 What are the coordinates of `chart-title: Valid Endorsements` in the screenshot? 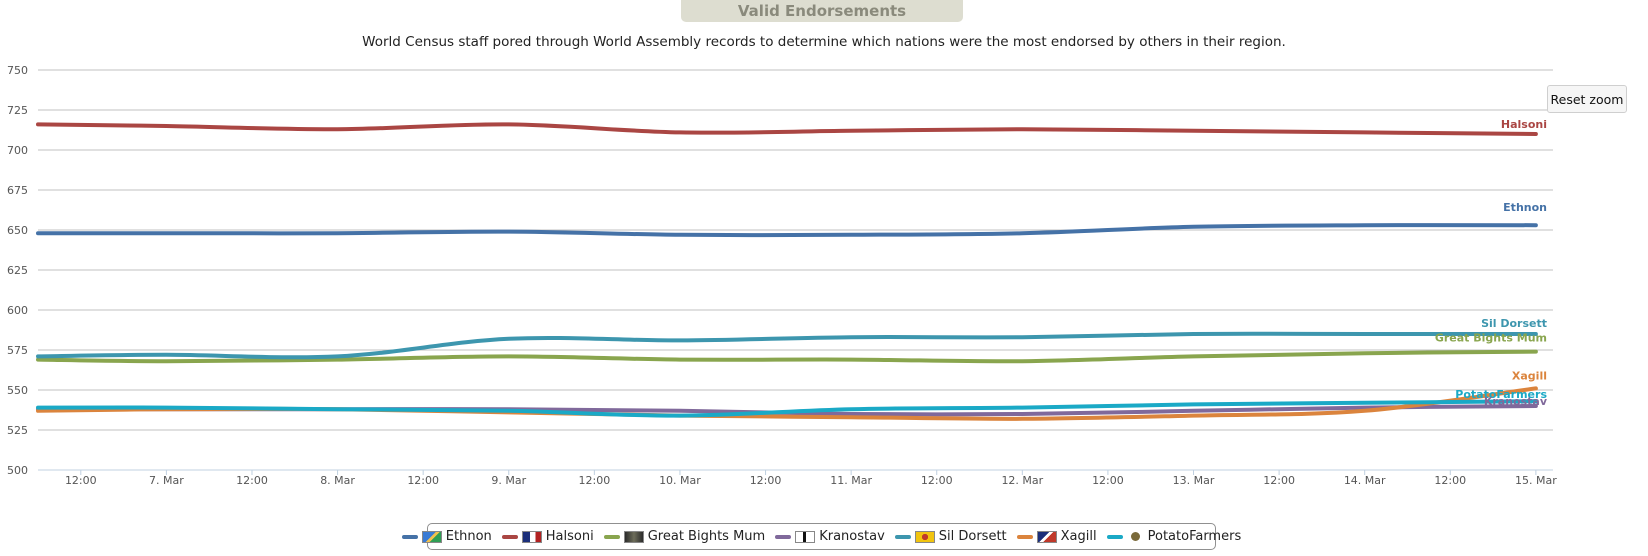 It's located at (822, 11).